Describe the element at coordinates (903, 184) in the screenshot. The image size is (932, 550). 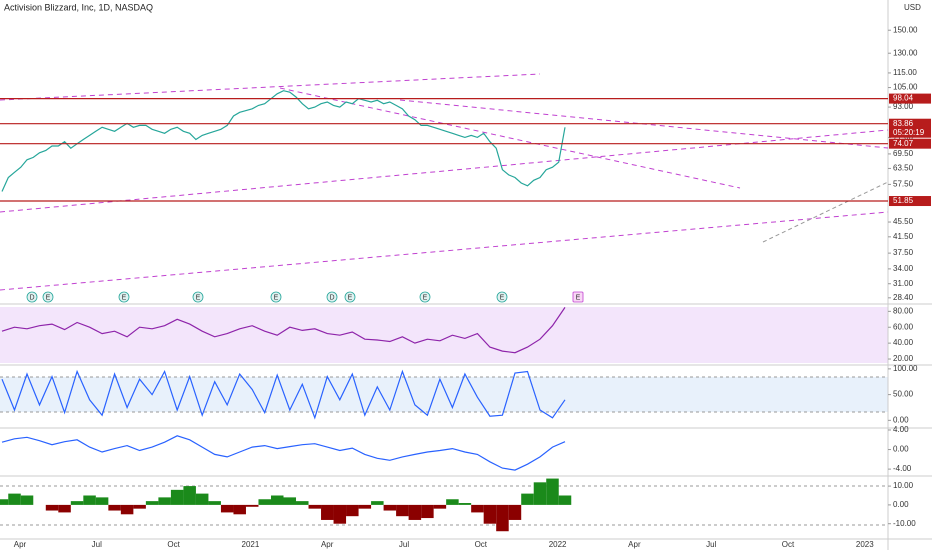
I see `y-tick-label: 57.50` at that location.